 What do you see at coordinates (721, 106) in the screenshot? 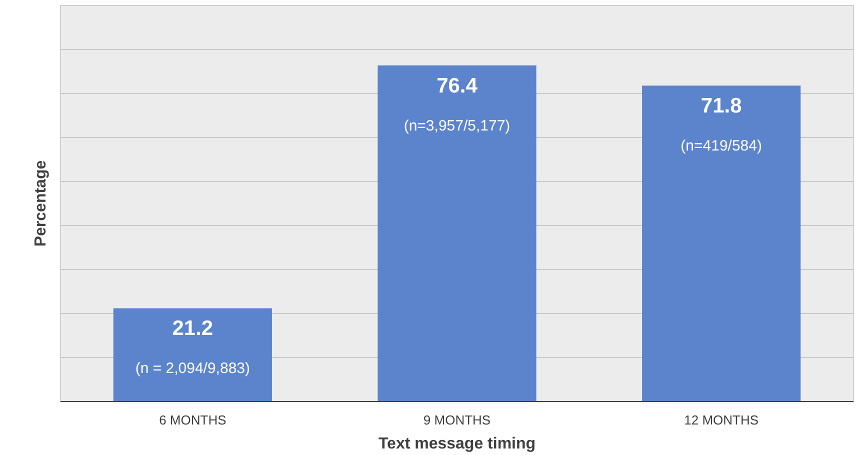
I see `data-label: 71.8` at bounding box center [721, 106].